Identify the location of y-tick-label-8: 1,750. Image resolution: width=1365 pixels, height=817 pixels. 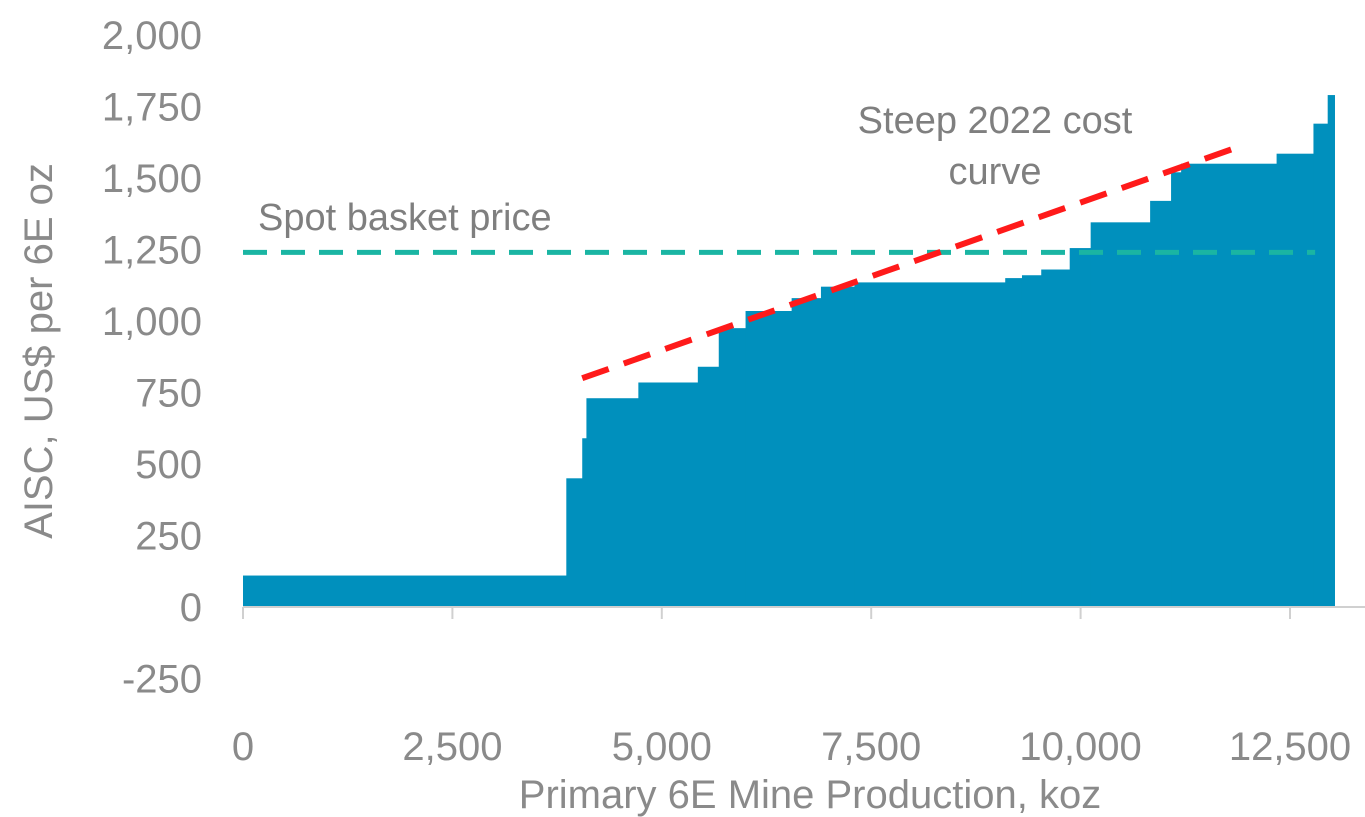
(152, 108).